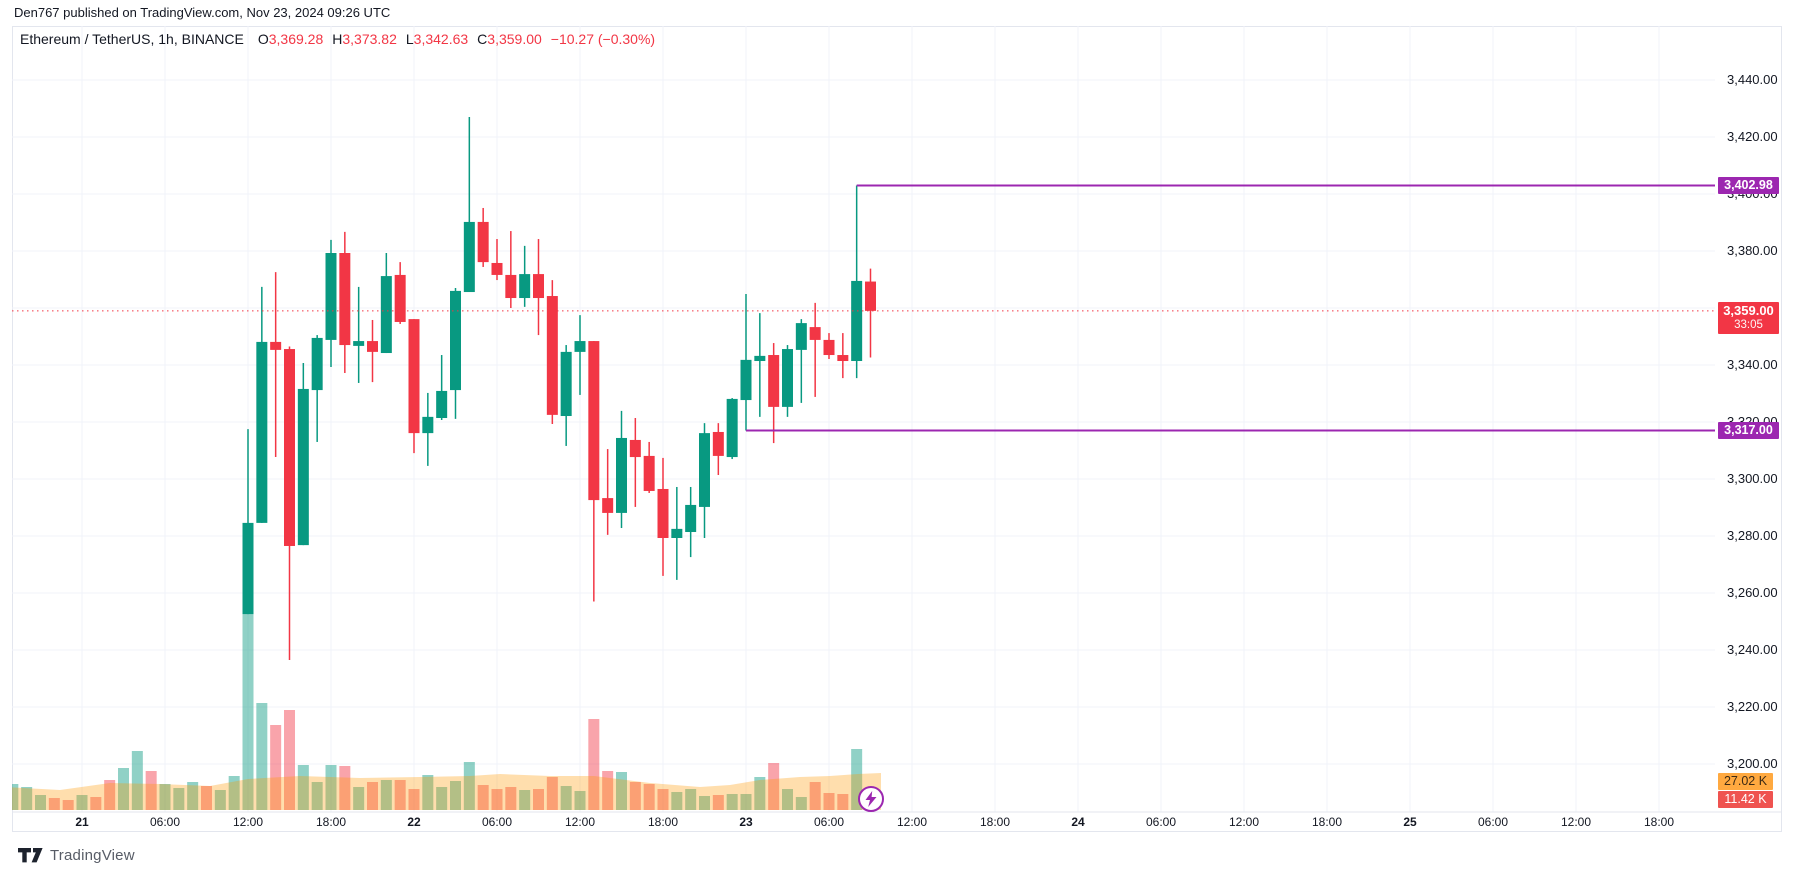 Image resolution: width=1794 pixels, height=874 pixels. What do you see at coordinates (82, 822) in the screenshot?
I see `time-tick-label: 21` at bounding box center [82, 822].